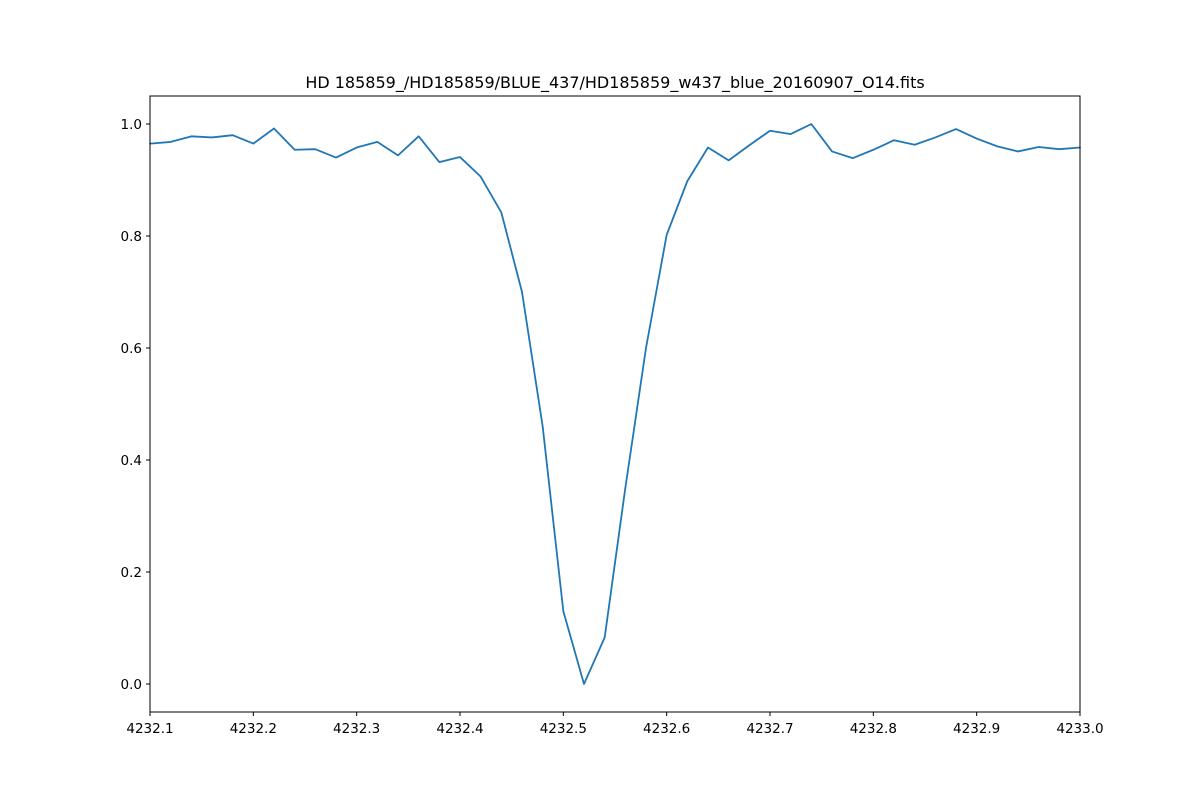 This screenshot has width=1200, height=800. What do you see at coordinates (873, 729) in the screenshot?
I see `x-tick-label: 4232.8` at bounding box center [873, 729].